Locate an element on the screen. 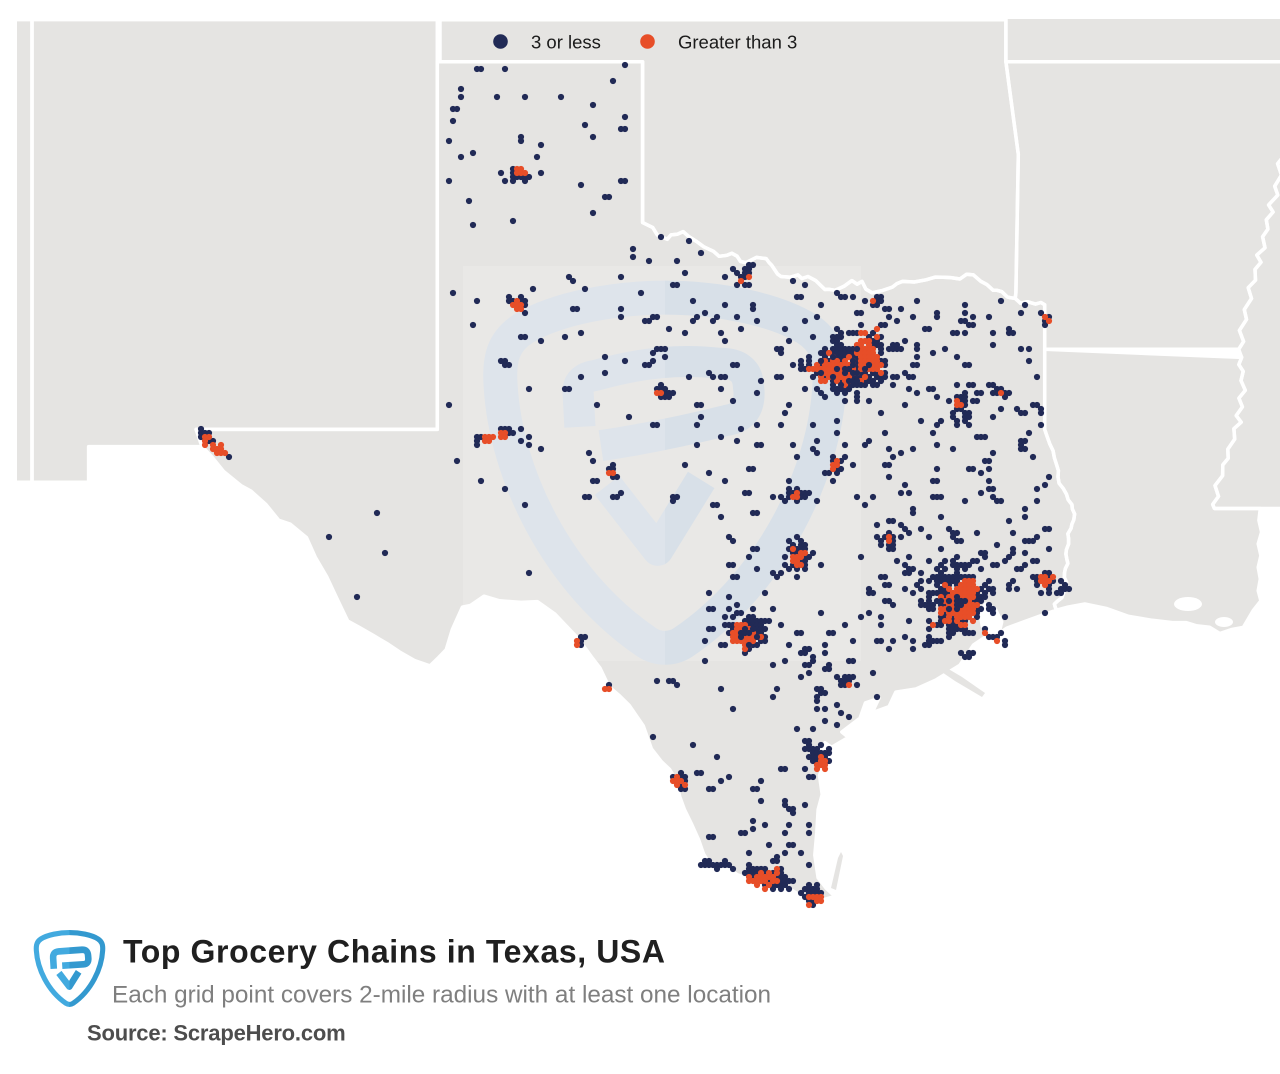 The width and height of the screenshot is (1280, 1074). svg-text: Source: ScrapeHero.com is located at coordinates (216, 1033).